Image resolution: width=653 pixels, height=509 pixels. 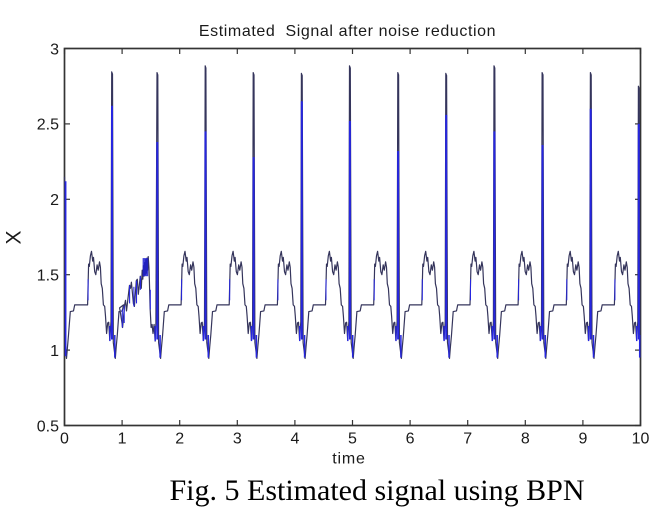 What do you see at coordinates (347, 31) in the screenshot?
I see `svg-text:Estimated Signal after noise: Estimated Signal after noise reduction` at bounding box center [347, 31].